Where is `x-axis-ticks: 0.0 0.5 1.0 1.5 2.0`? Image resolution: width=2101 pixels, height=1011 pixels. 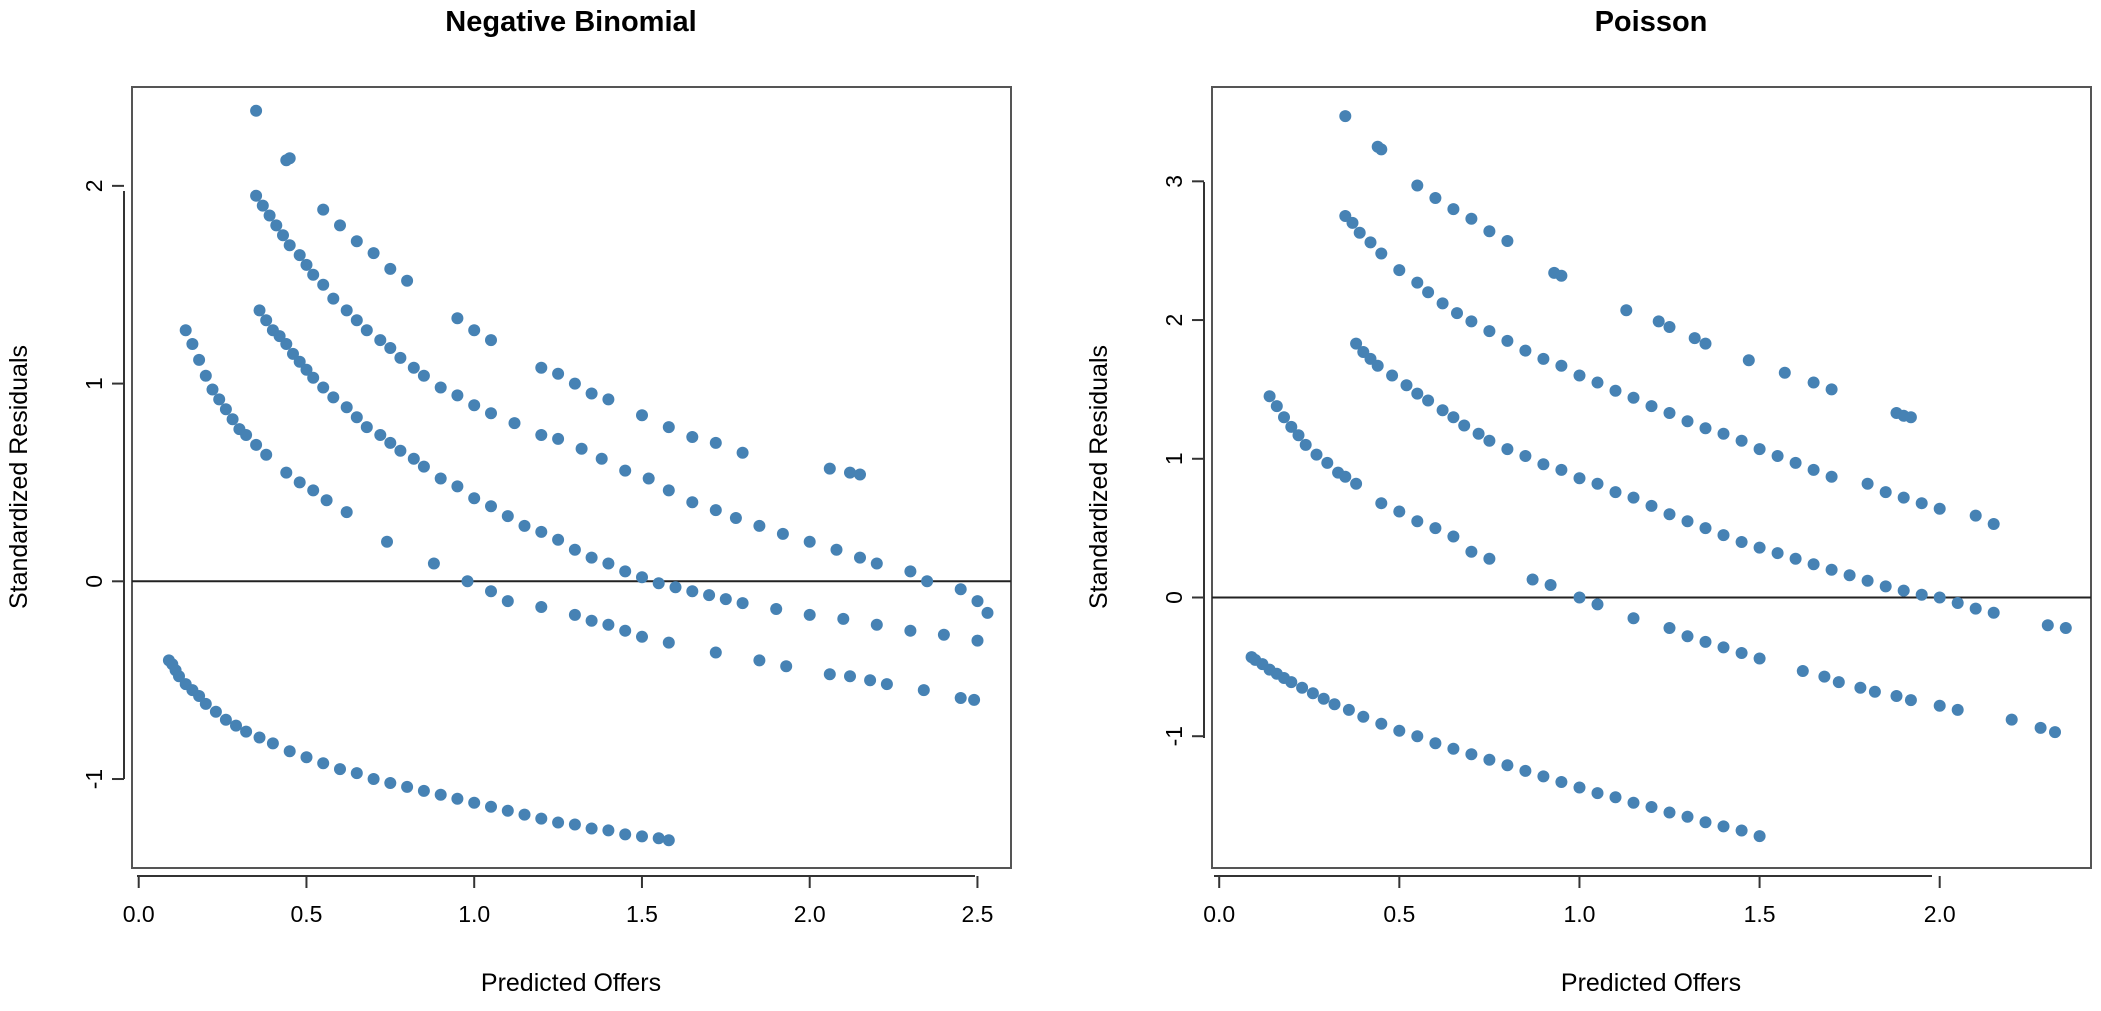
x-axis-ticks: 0.0 0.5 1.0 1.5 2.0 is located at coordinates (1579, 901).